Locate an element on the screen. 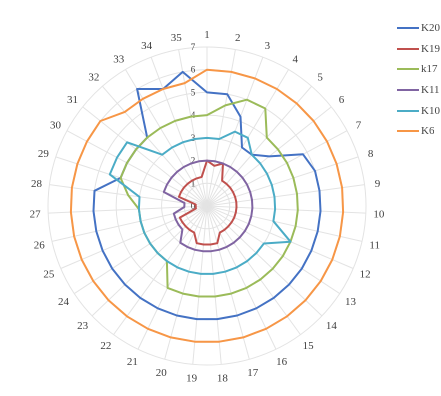 The height and width of the screenshot is (396, 441). legend-item: K11 is located at coordinates (419, 90).